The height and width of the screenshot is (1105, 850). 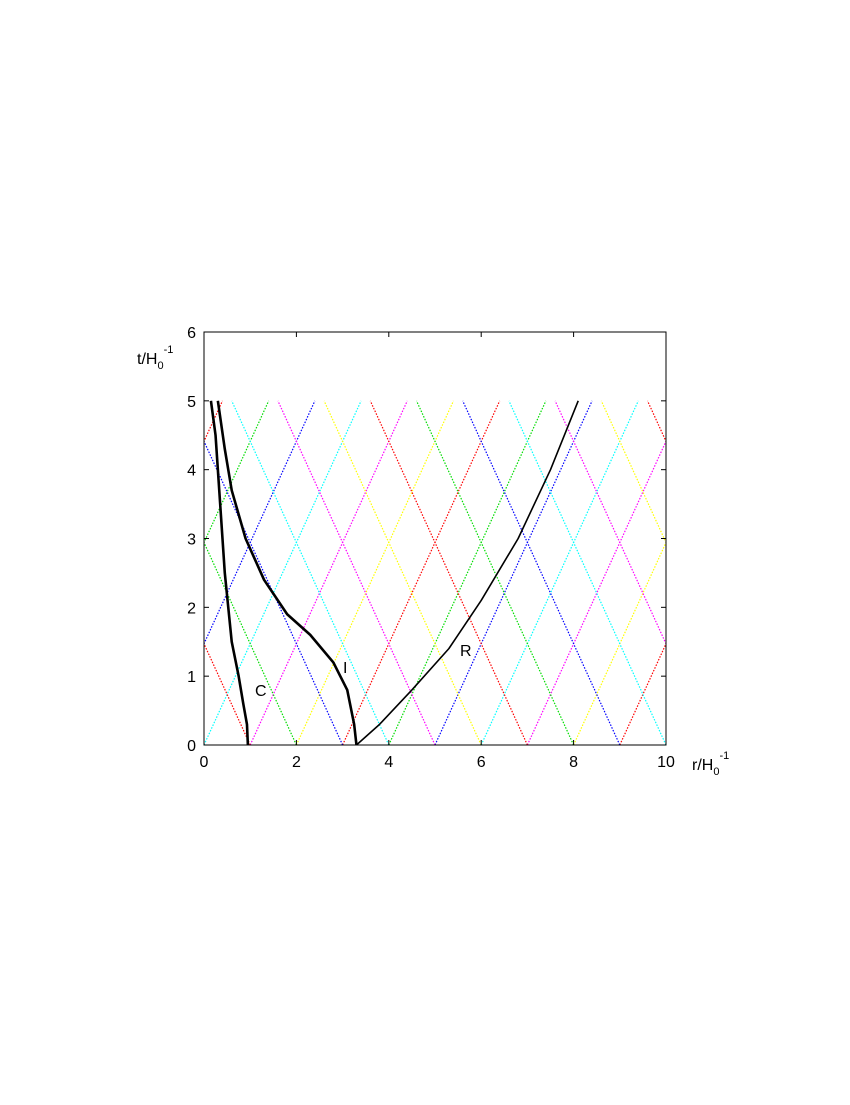 I want to click on xlabel-label-sup: -1, so click(x=724, y=756).